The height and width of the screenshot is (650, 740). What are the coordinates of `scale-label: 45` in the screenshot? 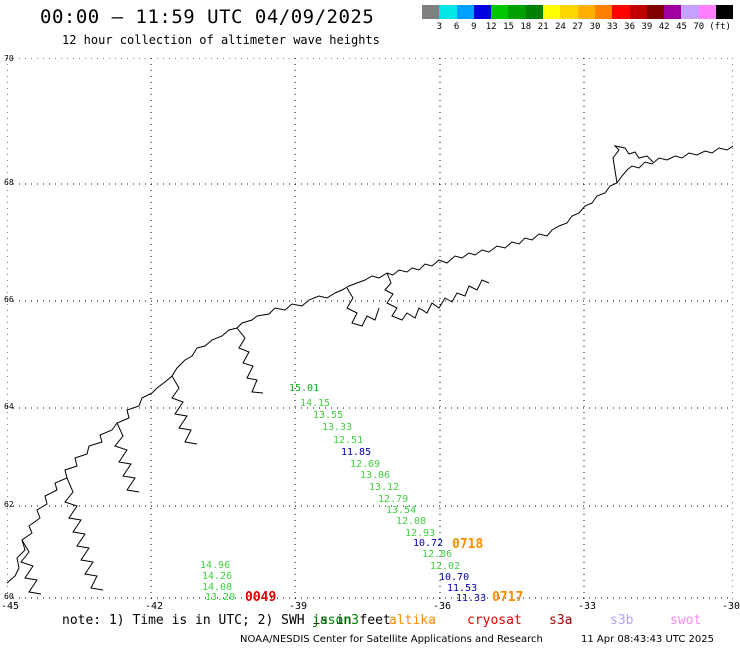 It's located at (681, 27).